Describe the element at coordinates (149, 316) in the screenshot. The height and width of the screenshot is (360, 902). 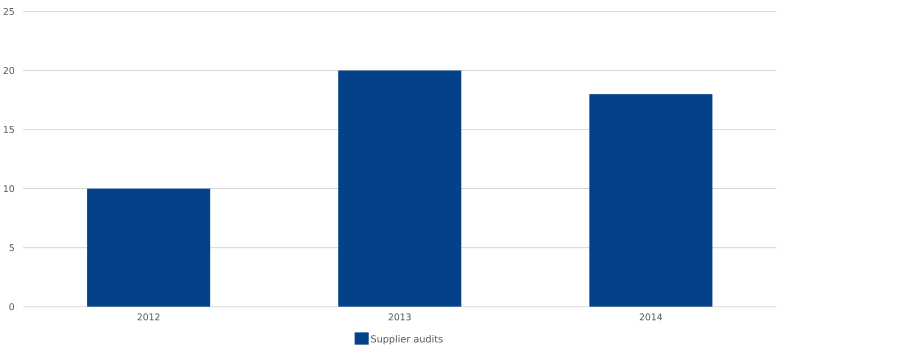
I see `x-tick-label: 2012` at that location.